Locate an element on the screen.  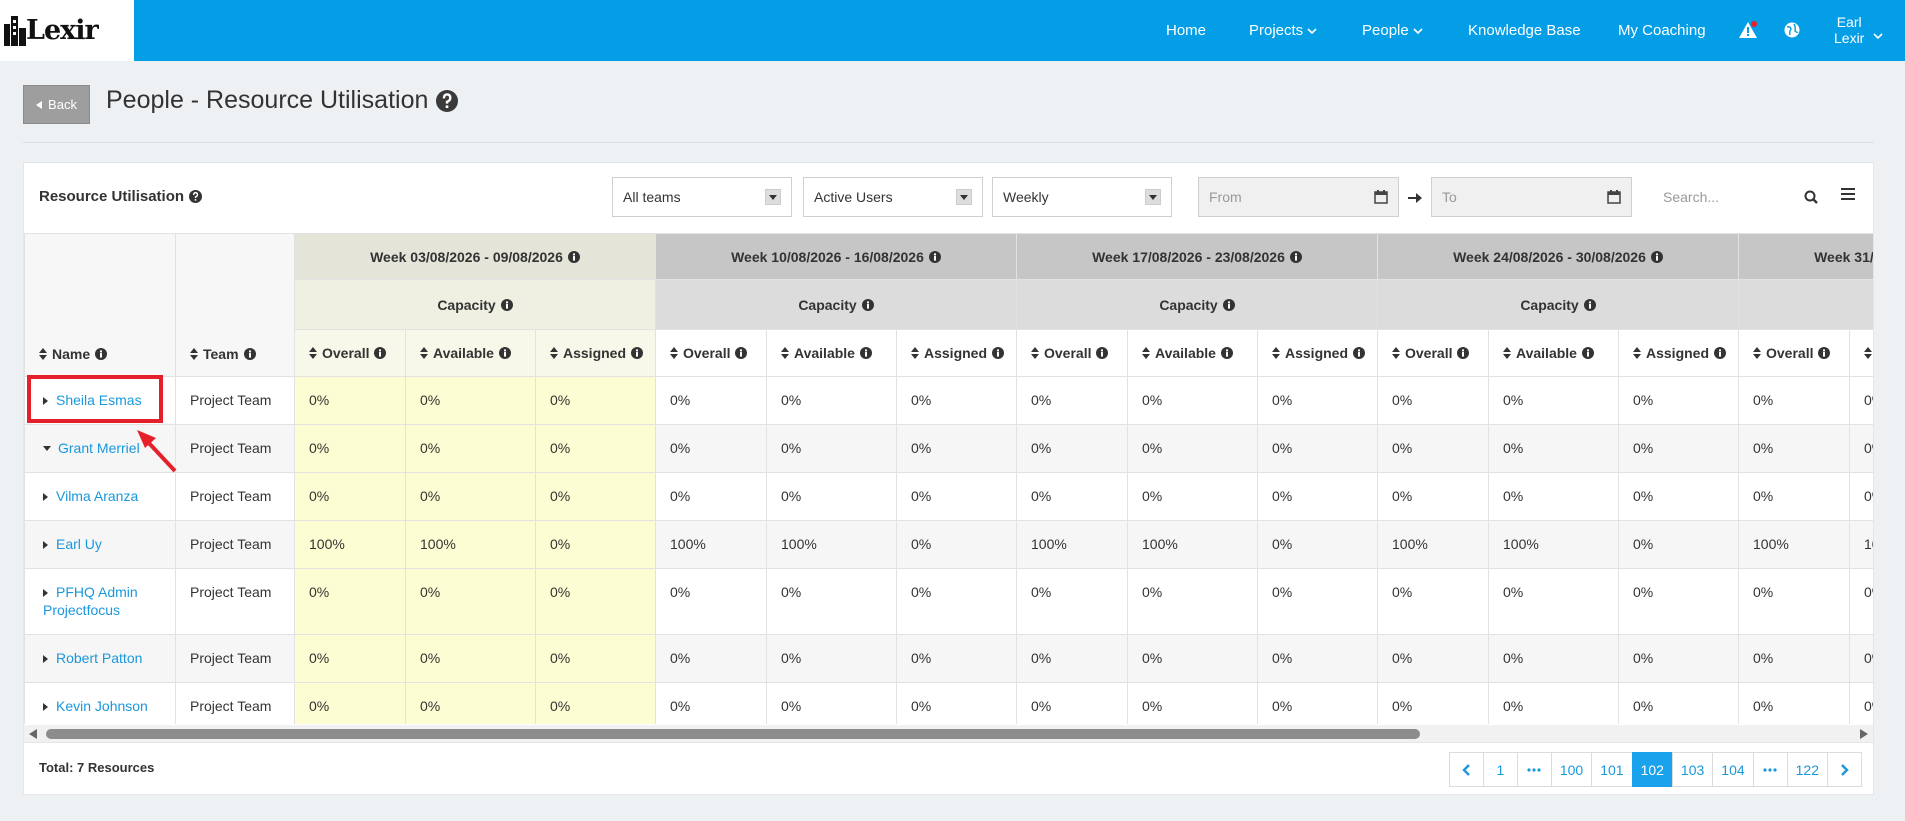
scroll-thumb is located at coordinates (733, 734).